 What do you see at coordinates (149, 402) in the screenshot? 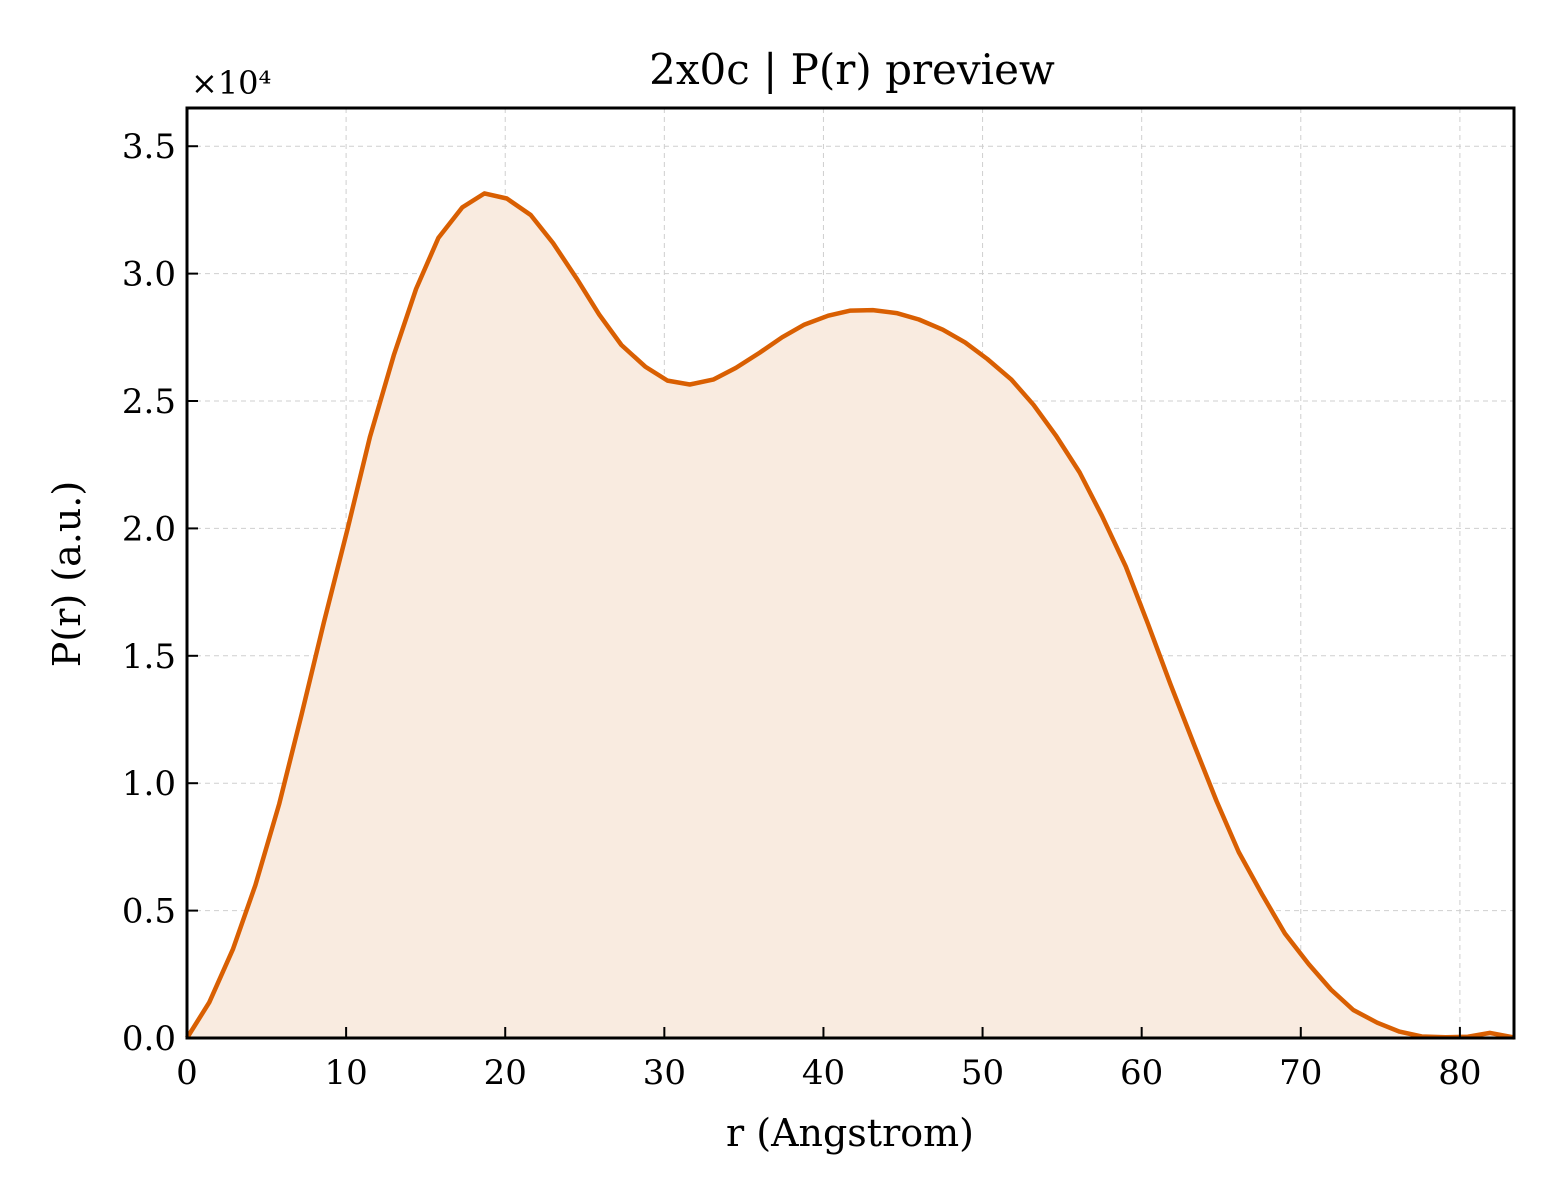
I see `y-tick-label: 2.5` at bounding box center [149, 402].